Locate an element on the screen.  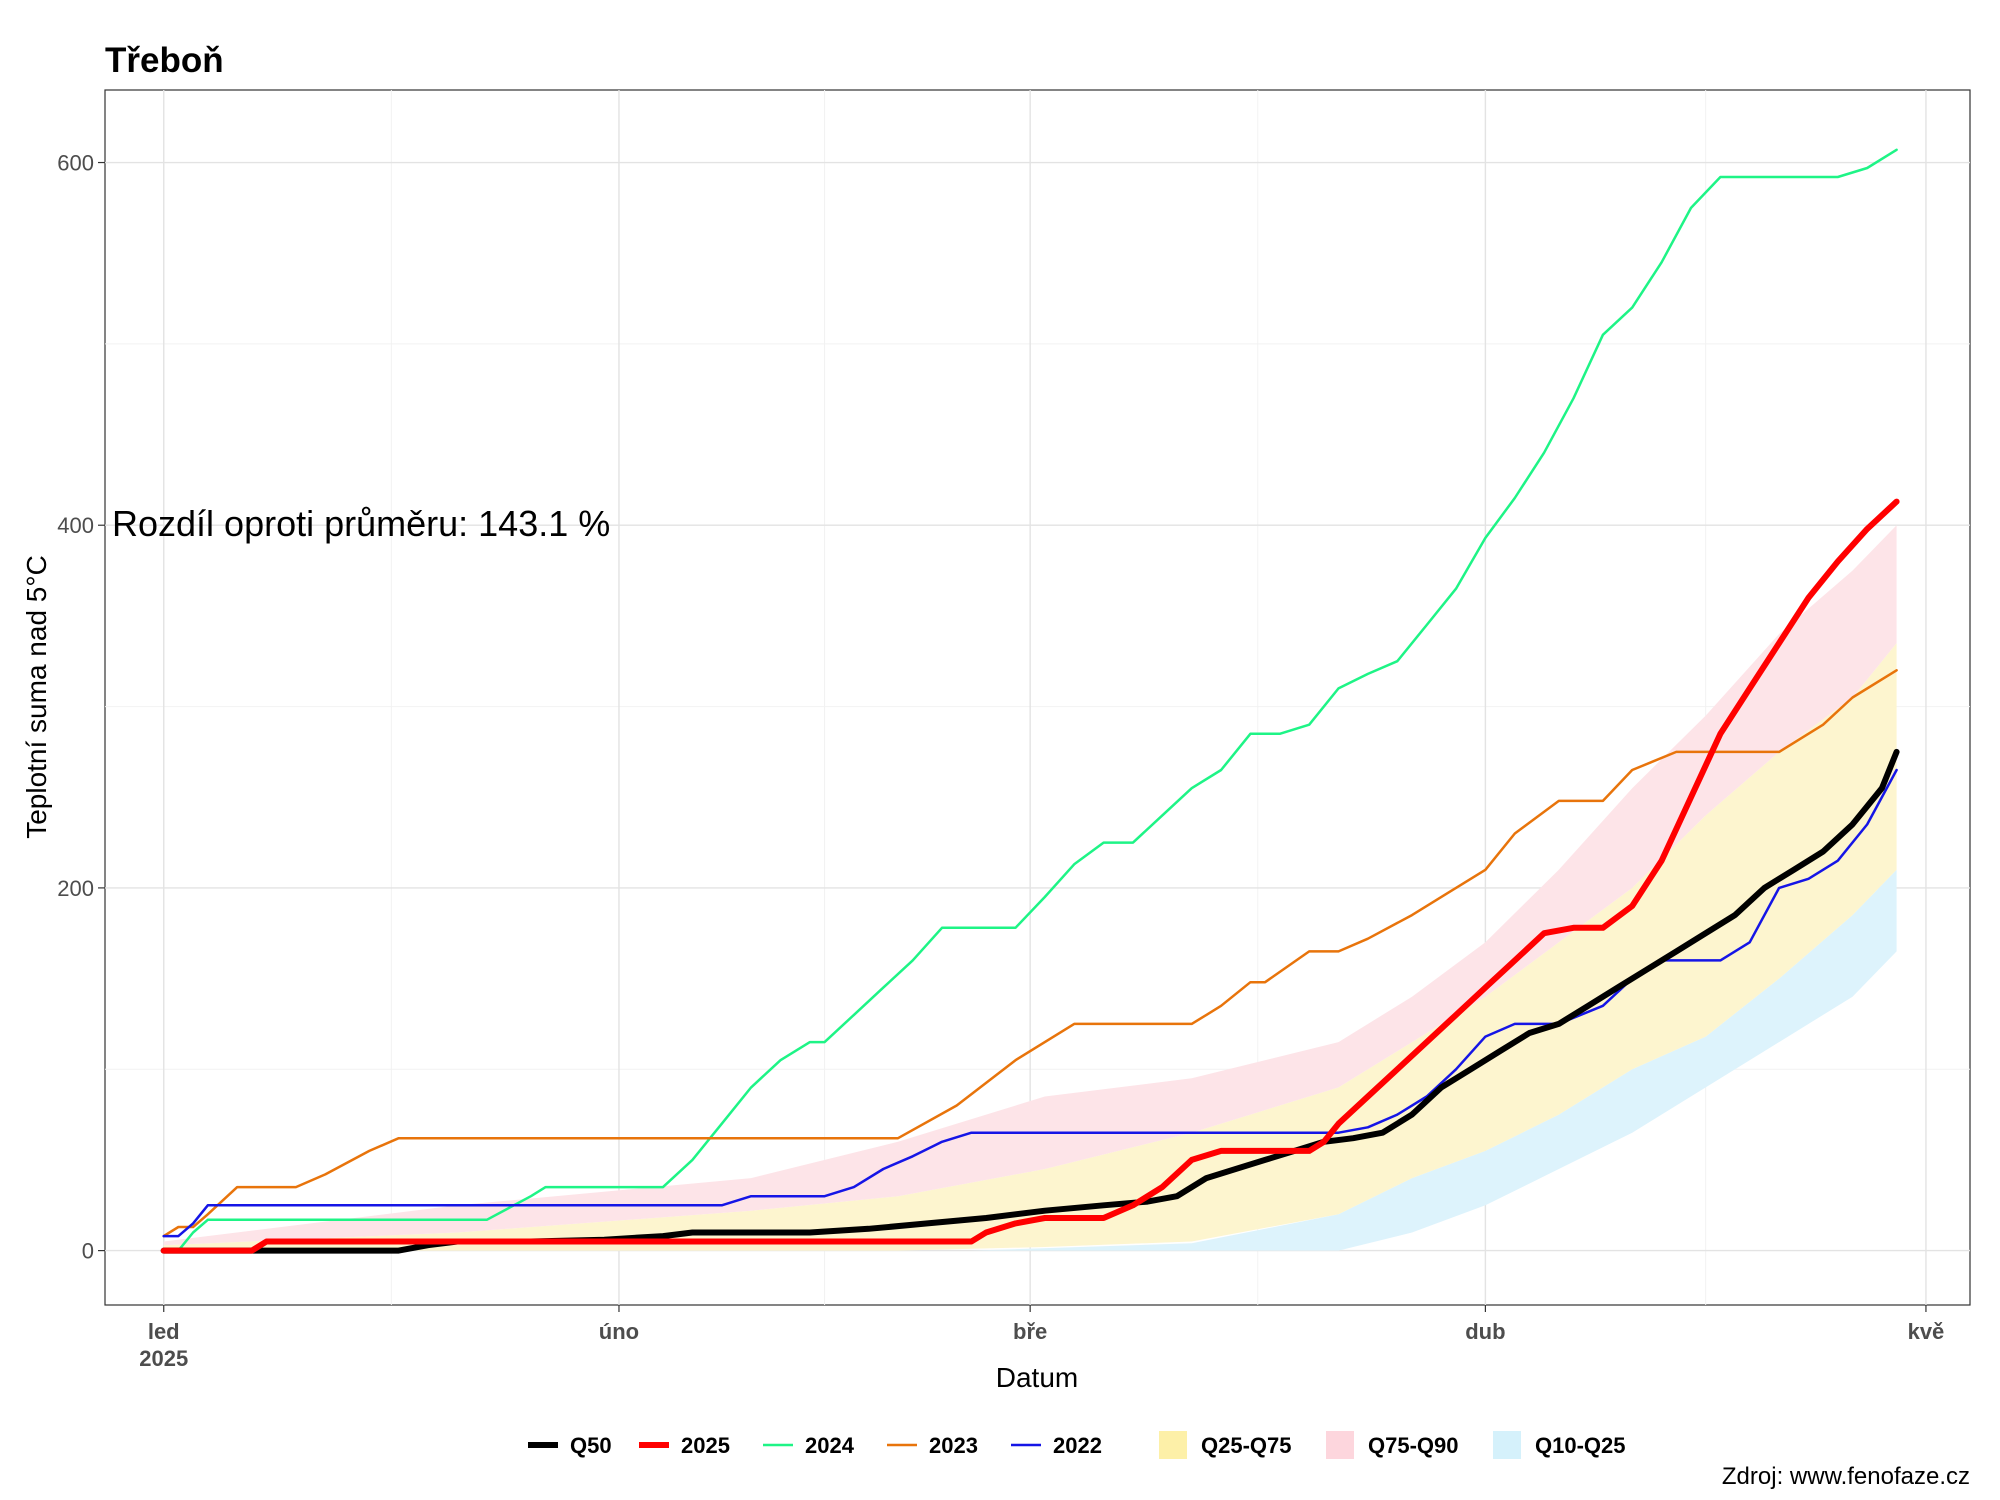
y-tick-label: 400 is located at coordinates (75, 525).